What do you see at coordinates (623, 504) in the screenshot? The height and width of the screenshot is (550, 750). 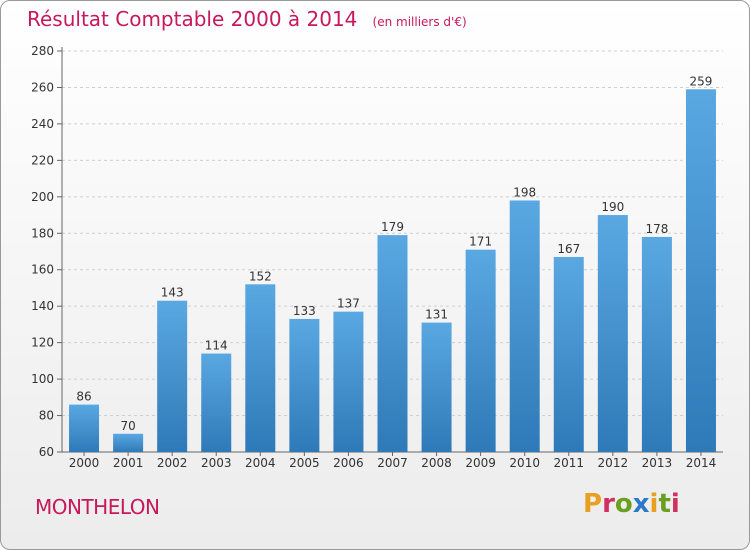 I see `logo-letter: o` at bounding box center [623, 504].